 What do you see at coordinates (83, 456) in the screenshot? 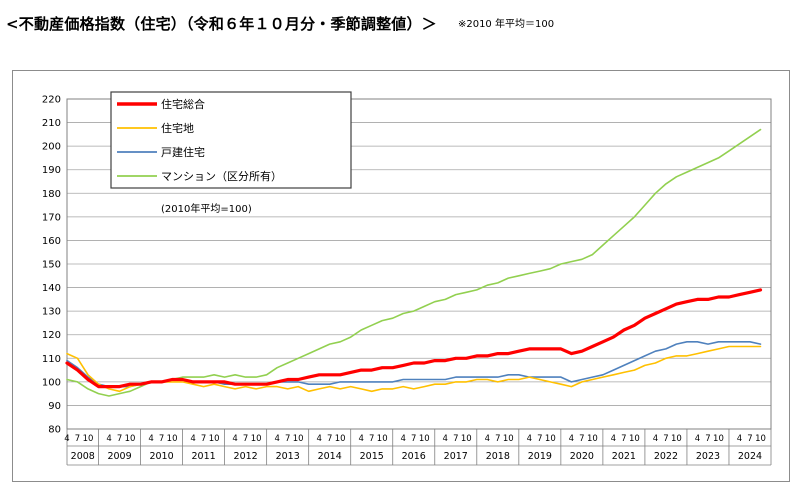
I see `x-year-label: 2008` at bounding box center [83, 456].